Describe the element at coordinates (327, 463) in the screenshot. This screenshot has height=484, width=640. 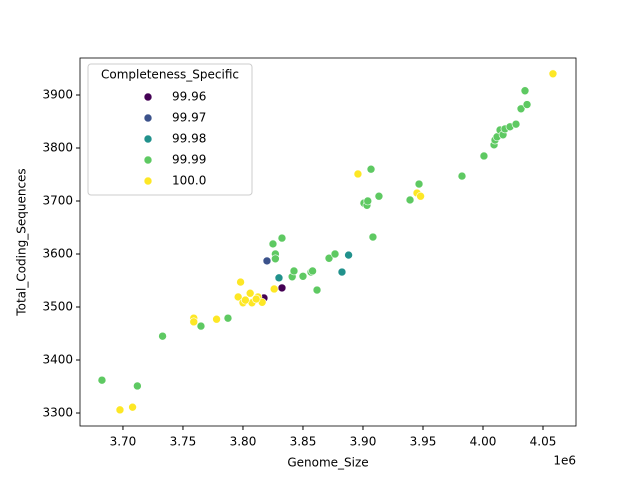
I see `x-axis-label: Genome_Size` at that location.